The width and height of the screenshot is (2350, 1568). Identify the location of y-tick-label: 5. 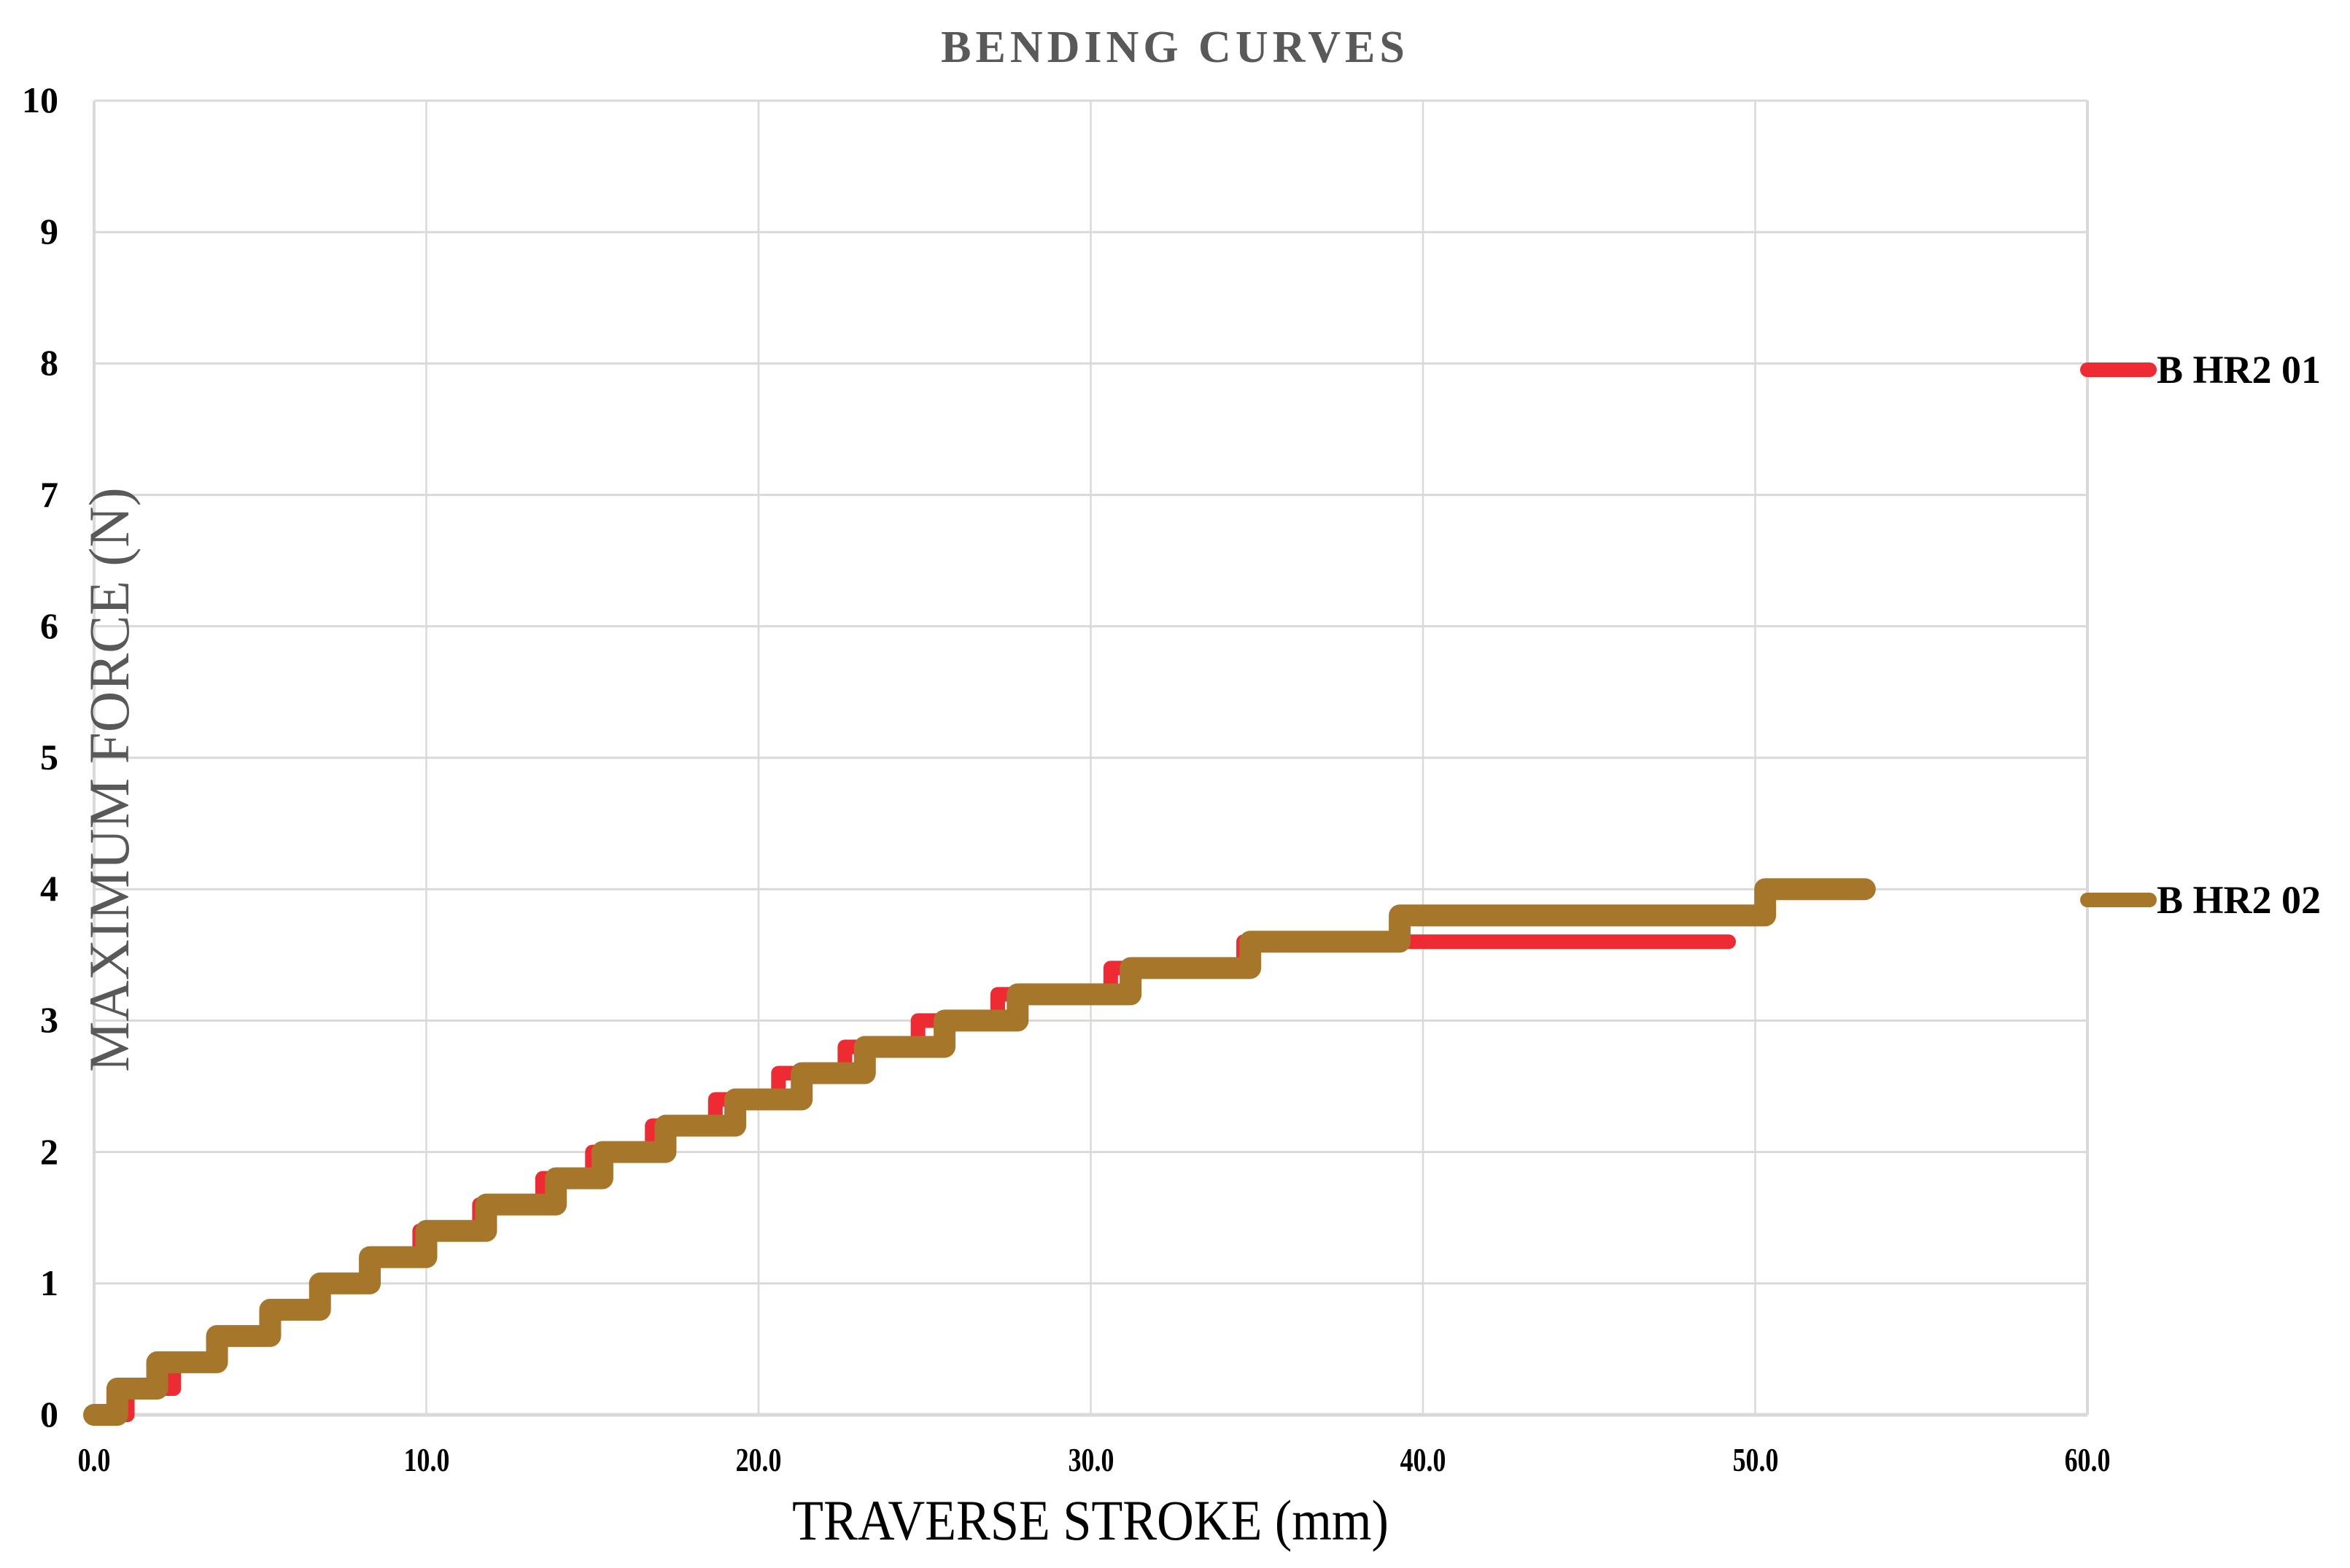
(49, 757).